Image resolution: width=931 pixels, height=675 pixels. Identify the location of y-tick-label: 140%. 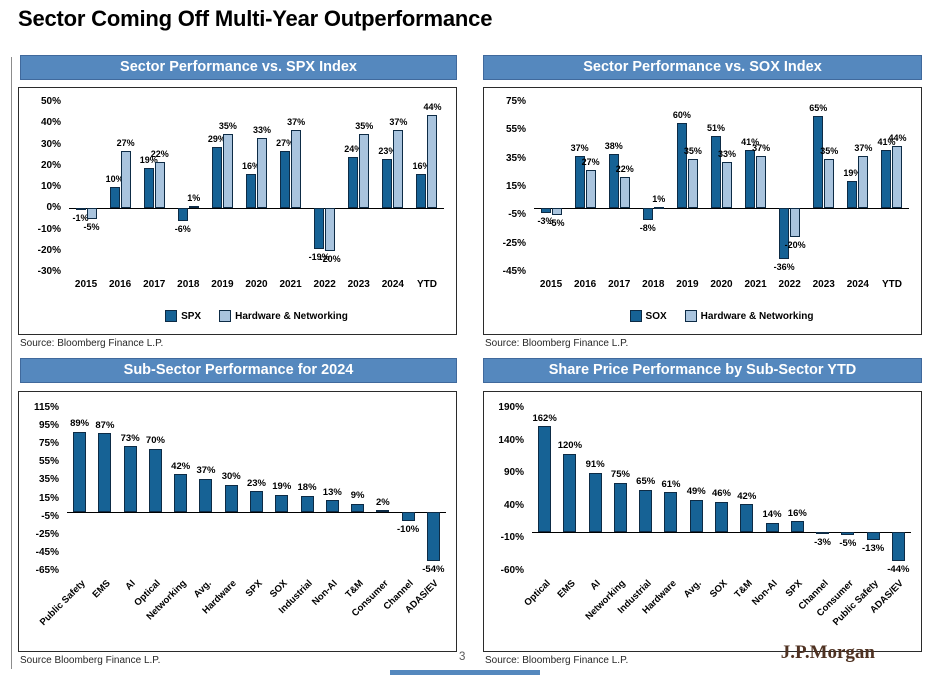
(511, 440).